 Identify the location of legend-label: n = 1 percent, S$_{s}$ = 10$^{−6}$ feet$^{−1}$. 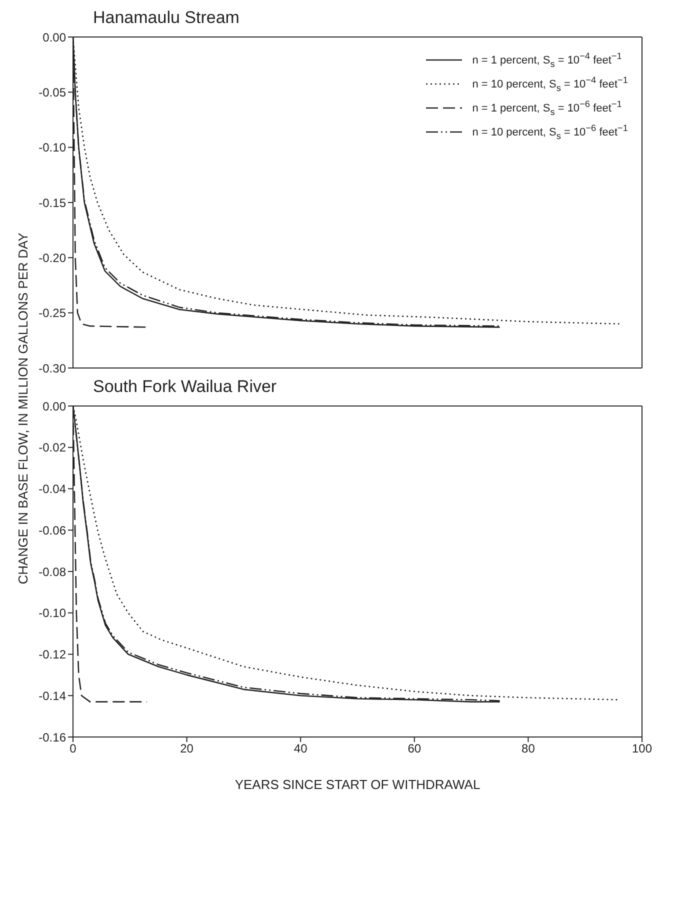
(547, 108).